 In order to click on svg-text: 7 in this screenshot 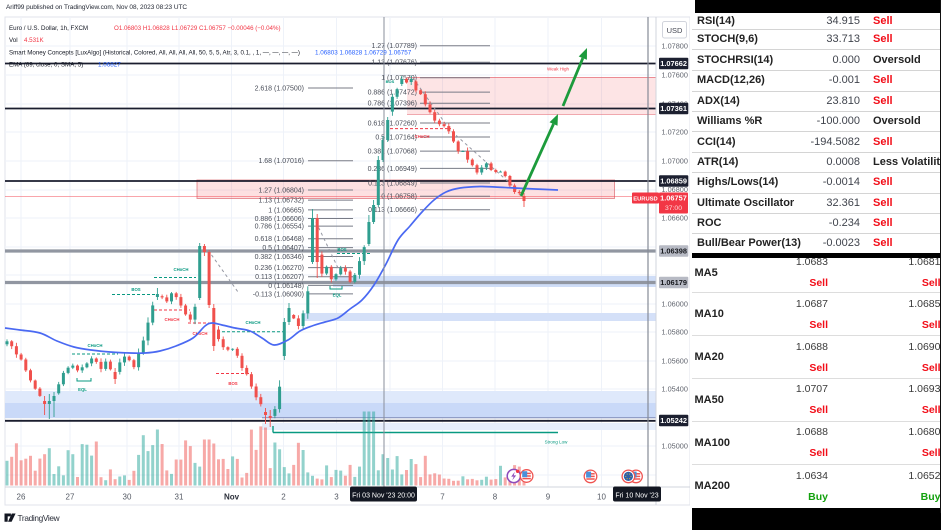, I will do `click(442, 497)`.